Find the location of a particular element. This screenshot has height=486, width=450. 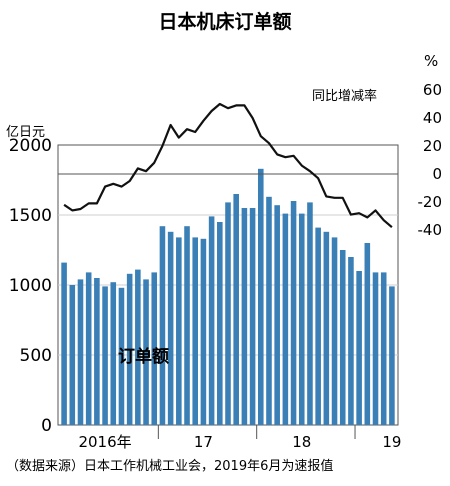

left-axis-unit: 亿日元 is located at coordinates (25, 132).